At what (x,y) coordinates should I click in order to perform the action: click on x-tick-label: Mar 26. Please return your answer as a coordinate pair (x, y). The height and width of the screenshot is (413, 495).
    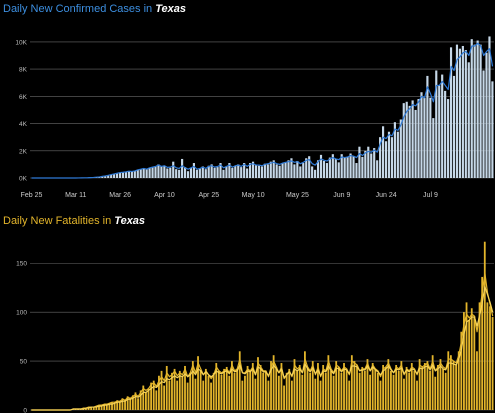
    Looking at the image, I should click on (120, 195).